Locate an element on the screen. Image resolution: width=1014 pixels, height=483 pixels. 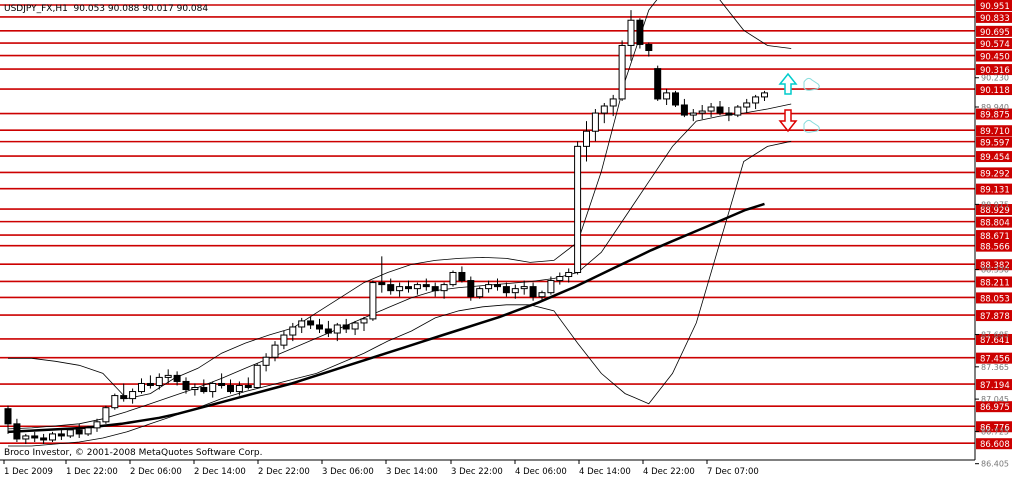
price-tick-label: 88.330 is located at coordinates (995, 269).